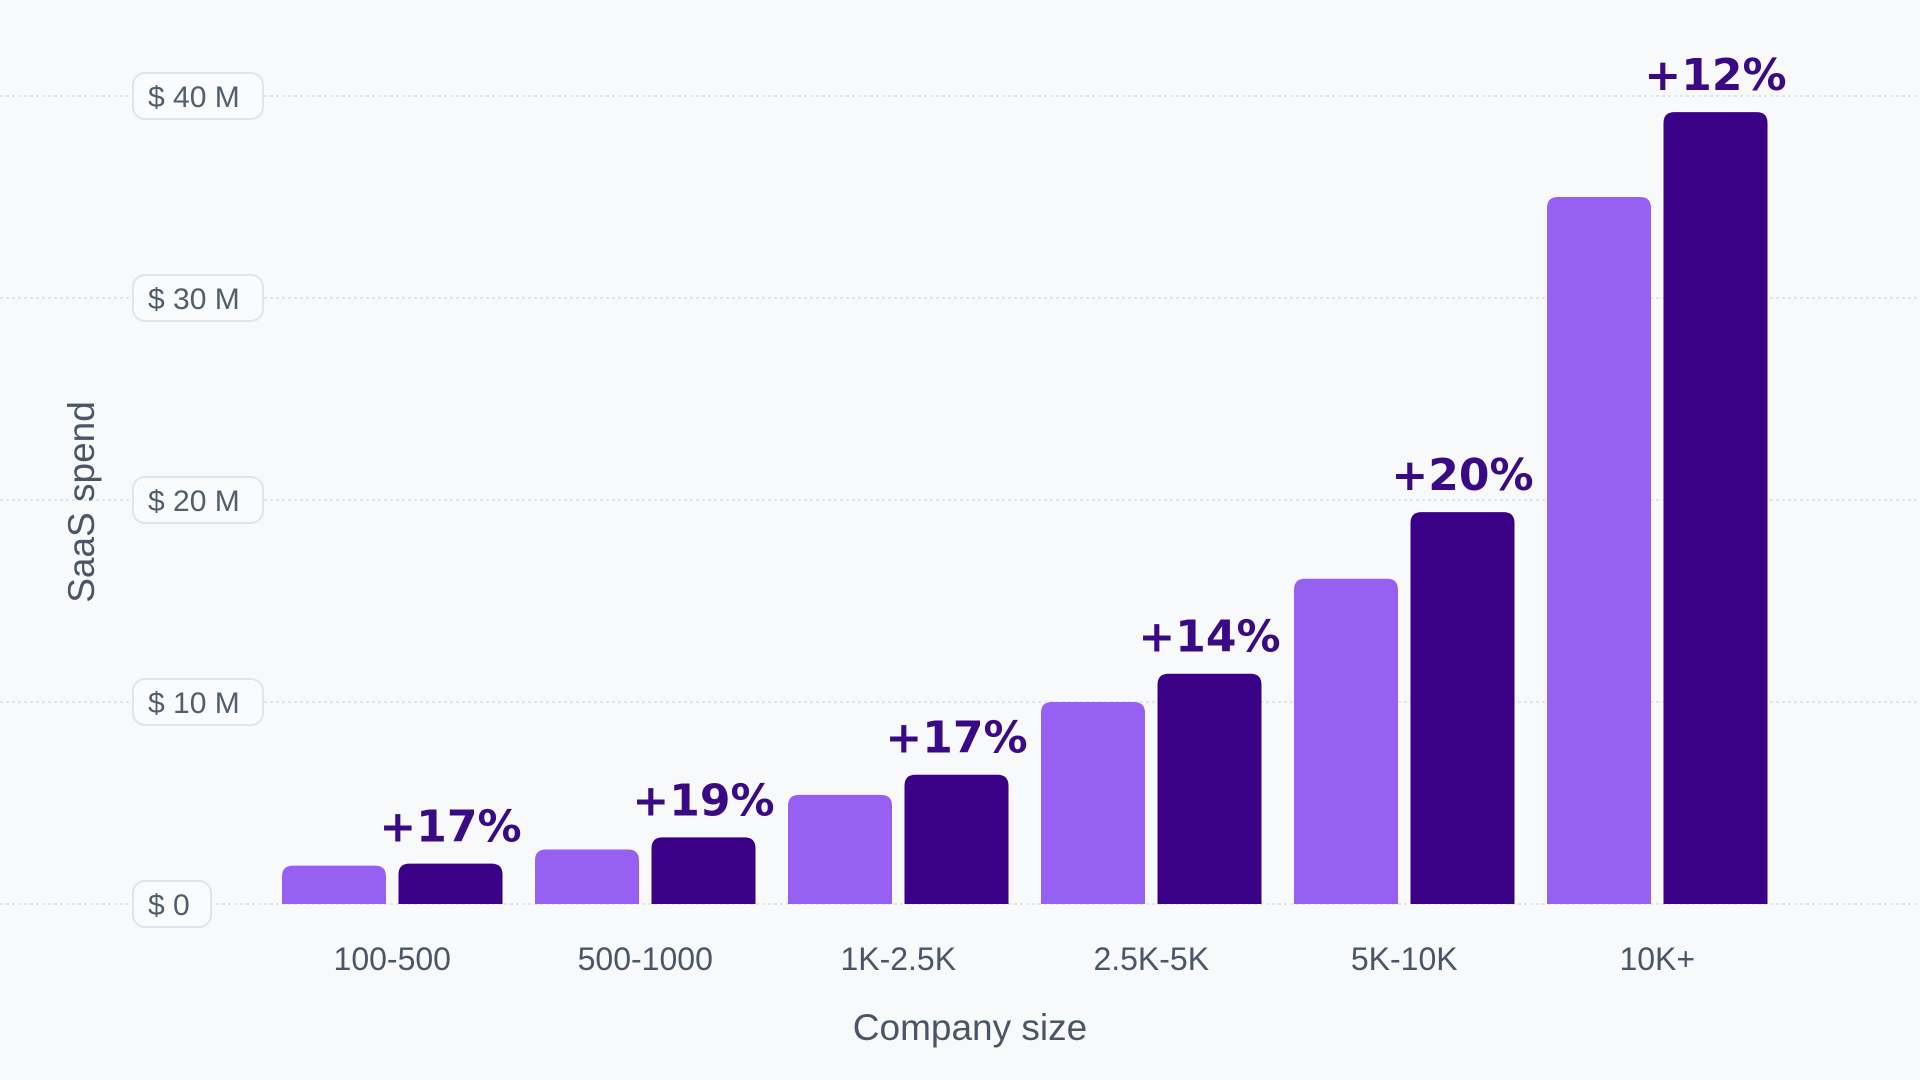  I want to click on y-axis-ticks: $ 0 $ 10 M $ 20 M $ 30 M $ 40 M, so click(198, 500).